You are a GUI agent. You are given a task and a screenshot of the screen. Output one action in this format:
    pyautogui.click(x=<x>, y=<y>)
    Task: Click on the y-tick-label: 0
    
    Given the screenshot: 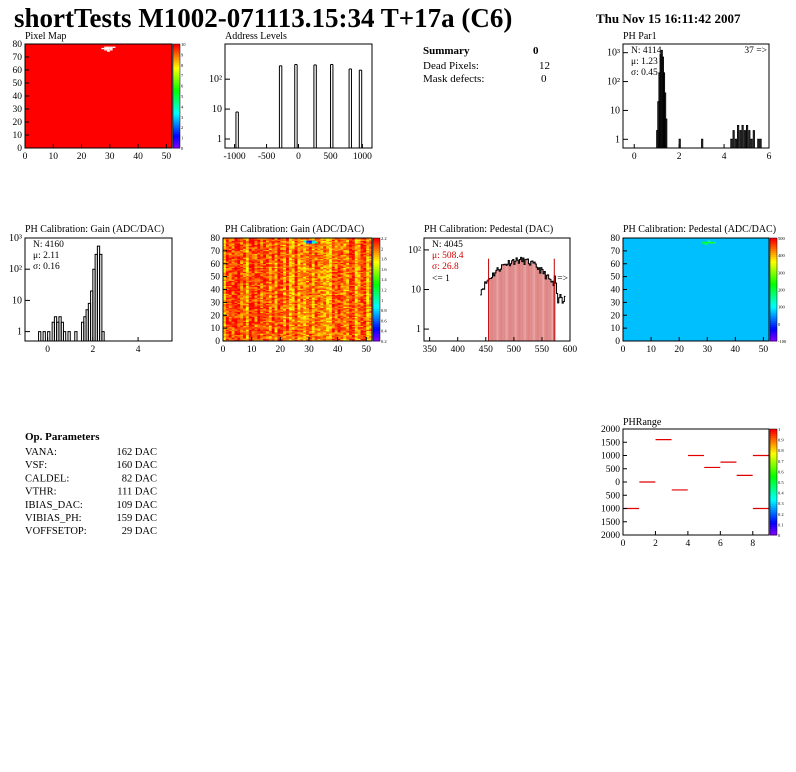 What is the action you would take?
    pyautogui.click(x=217, y=342)
    